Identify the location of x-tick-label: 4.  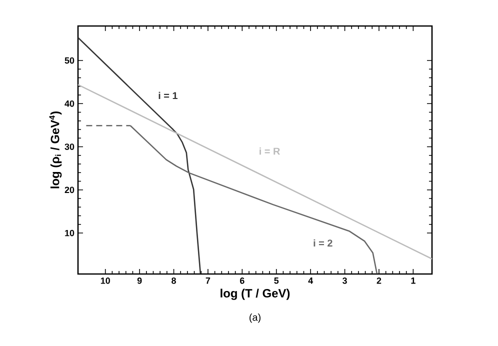
(311, 281).